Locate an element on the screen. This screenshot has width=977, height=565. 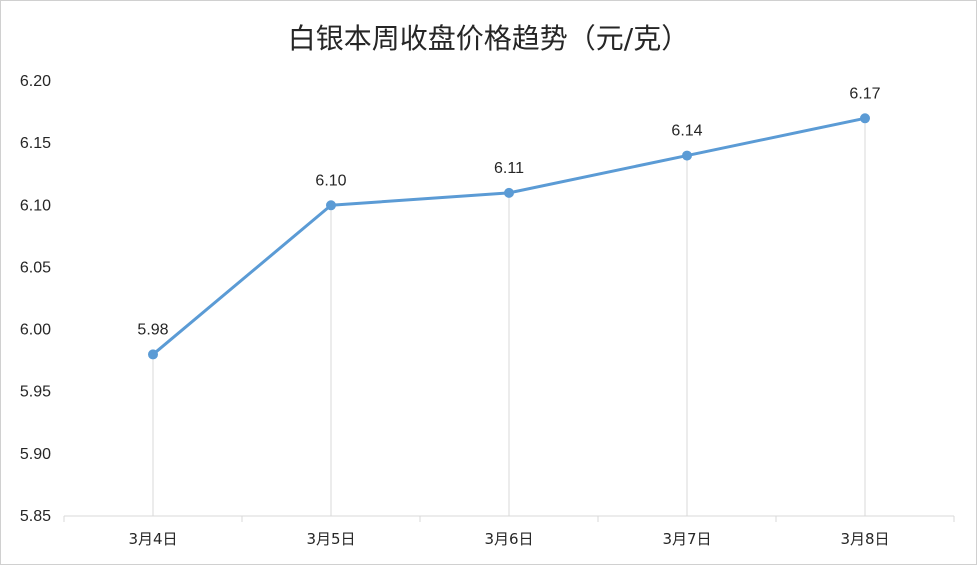
y-tick-label: 6.05 is located at coordinates (35, 267).